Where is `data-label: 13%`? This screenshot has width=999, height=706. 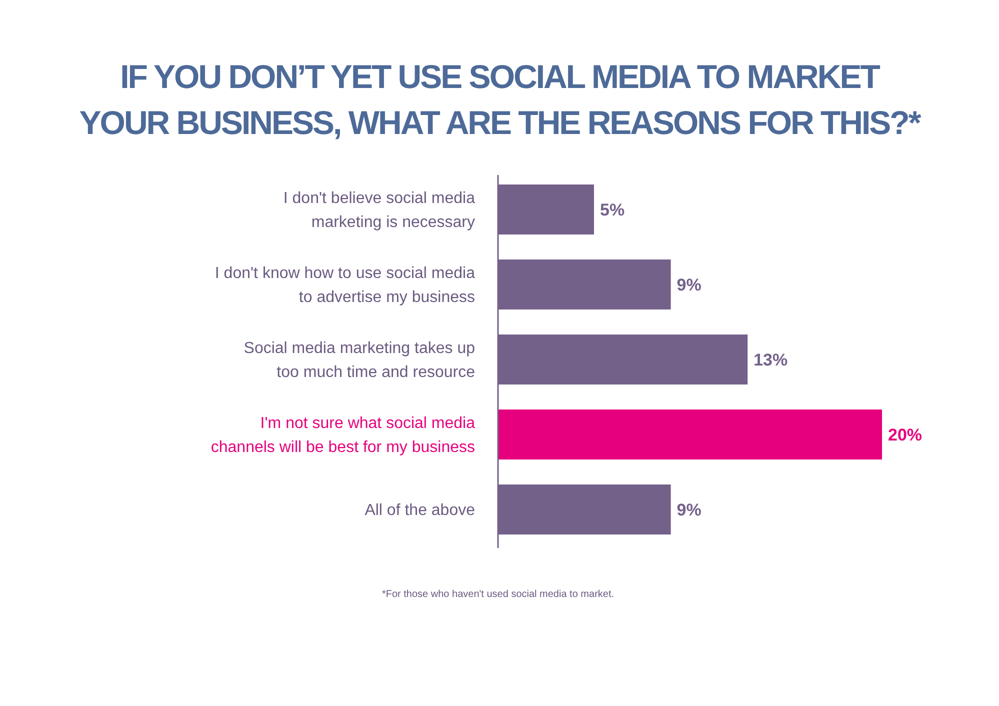 data-label: 13% is located at coordinates (771, 360).